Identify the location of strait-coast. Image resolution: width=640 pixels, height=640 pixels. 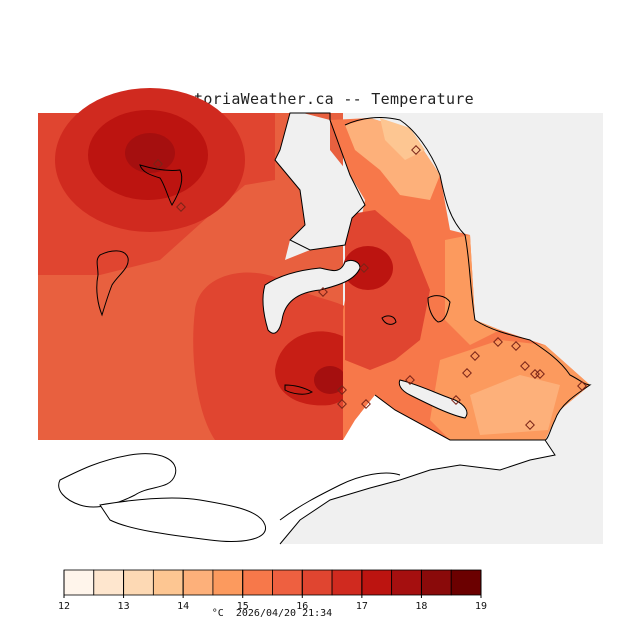
(320, 181).